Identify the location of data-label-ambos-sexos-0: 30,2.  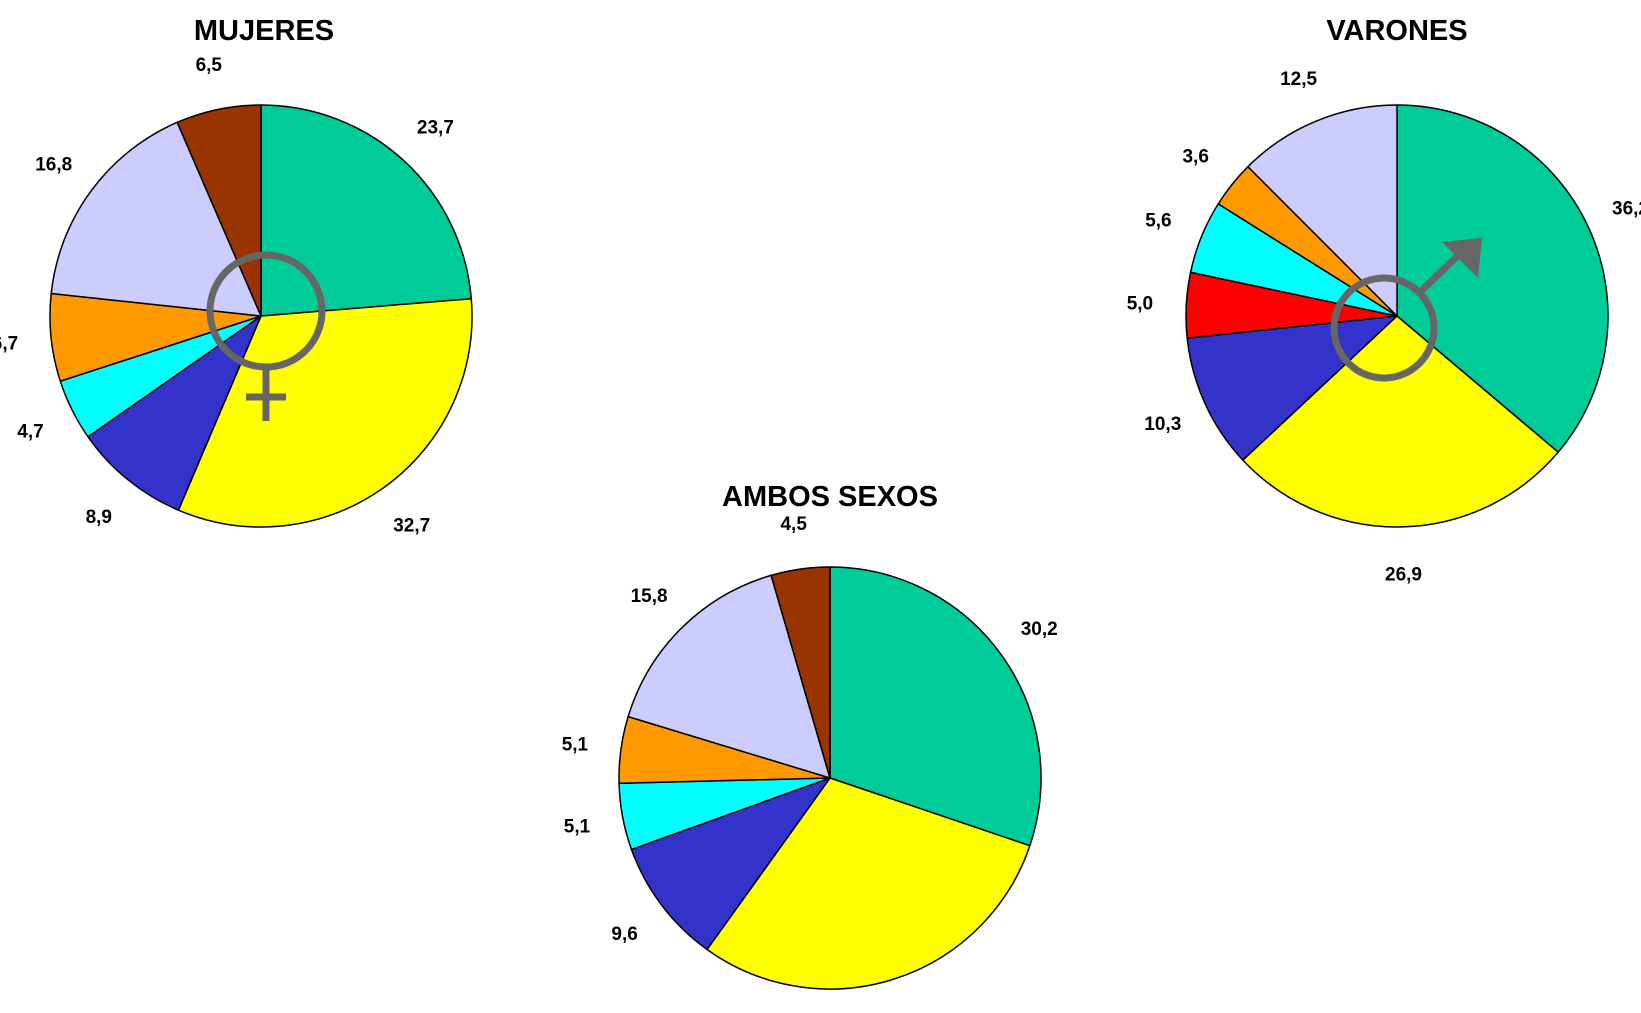
(1039, 629).